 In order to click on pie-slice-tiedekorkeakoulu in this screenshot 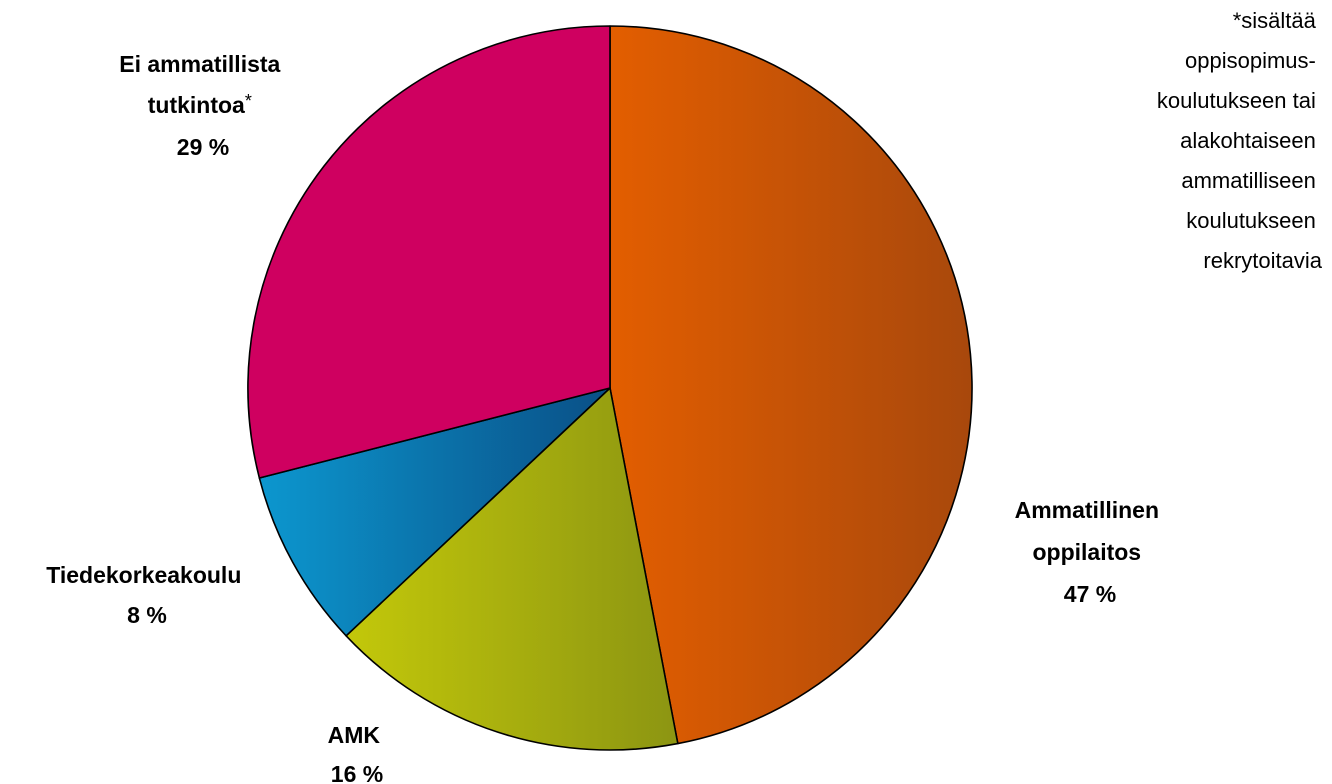, I will do `click(434, 512)`.